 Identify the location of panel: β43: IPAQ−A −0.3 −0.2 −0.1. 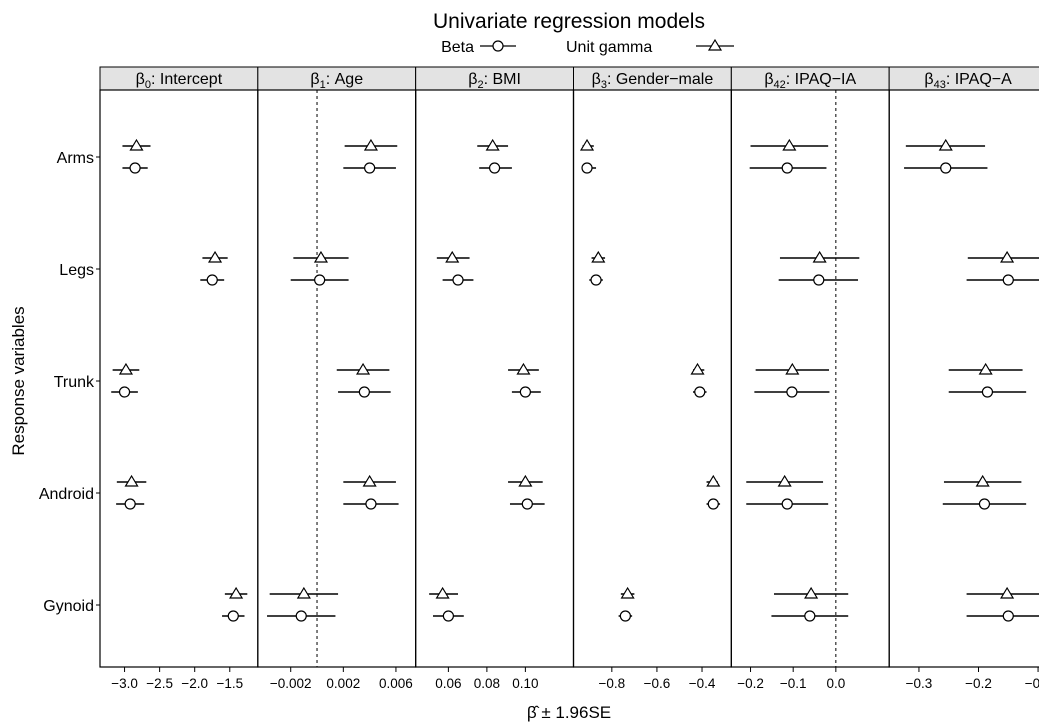
(963, 378).